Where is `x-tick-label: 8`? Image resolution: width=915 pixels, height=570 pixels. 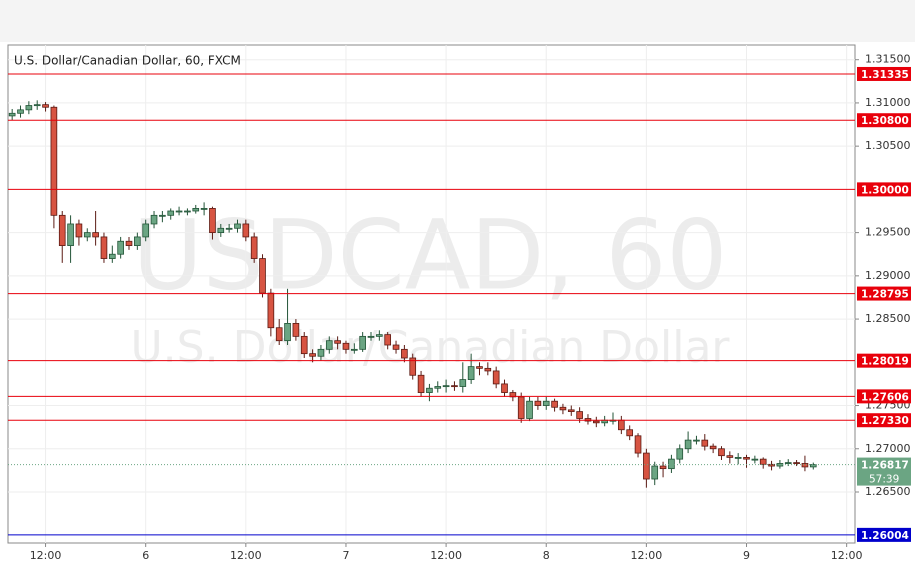
x-tick-label: 8 is located at coordinates (546, 555).